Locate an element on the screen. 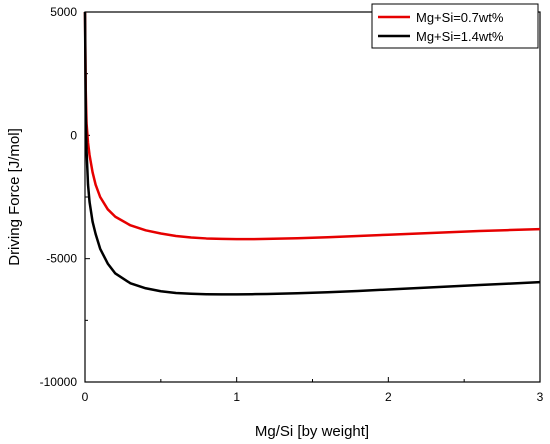  x-tick-label: 0 is located at coordinates (85, 397).